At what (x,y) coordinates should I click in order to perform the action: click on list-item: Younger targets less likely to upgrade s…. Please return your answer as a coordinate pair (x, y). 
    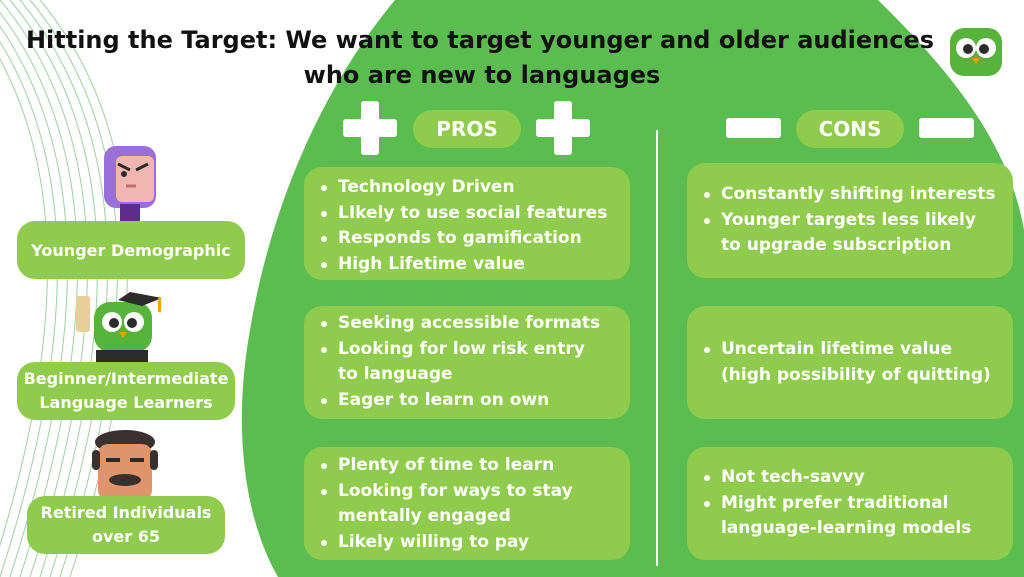
    Looking at the image, I should click on (846, 233).